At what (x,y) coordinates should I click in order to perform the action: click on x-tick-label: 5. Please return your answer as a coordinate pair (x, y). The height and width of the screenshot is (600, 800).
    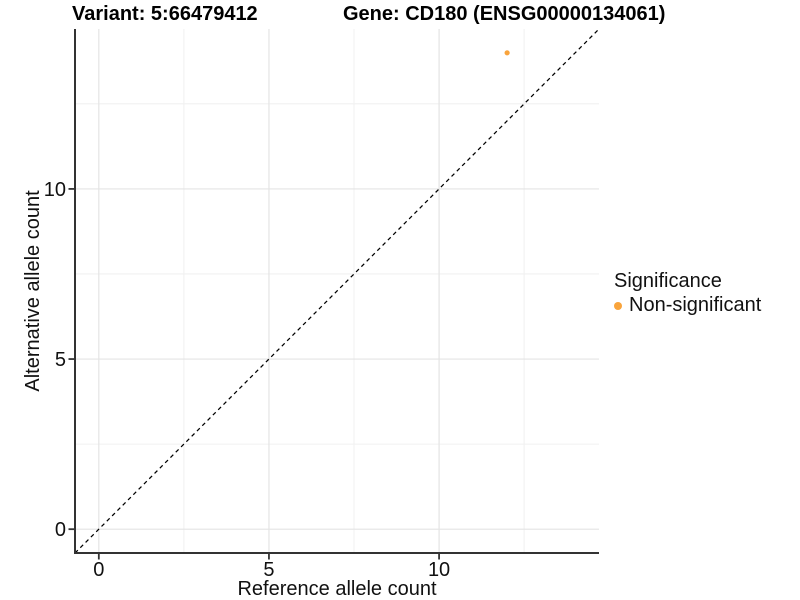
    Looking at the image, I should click on (268, 570).